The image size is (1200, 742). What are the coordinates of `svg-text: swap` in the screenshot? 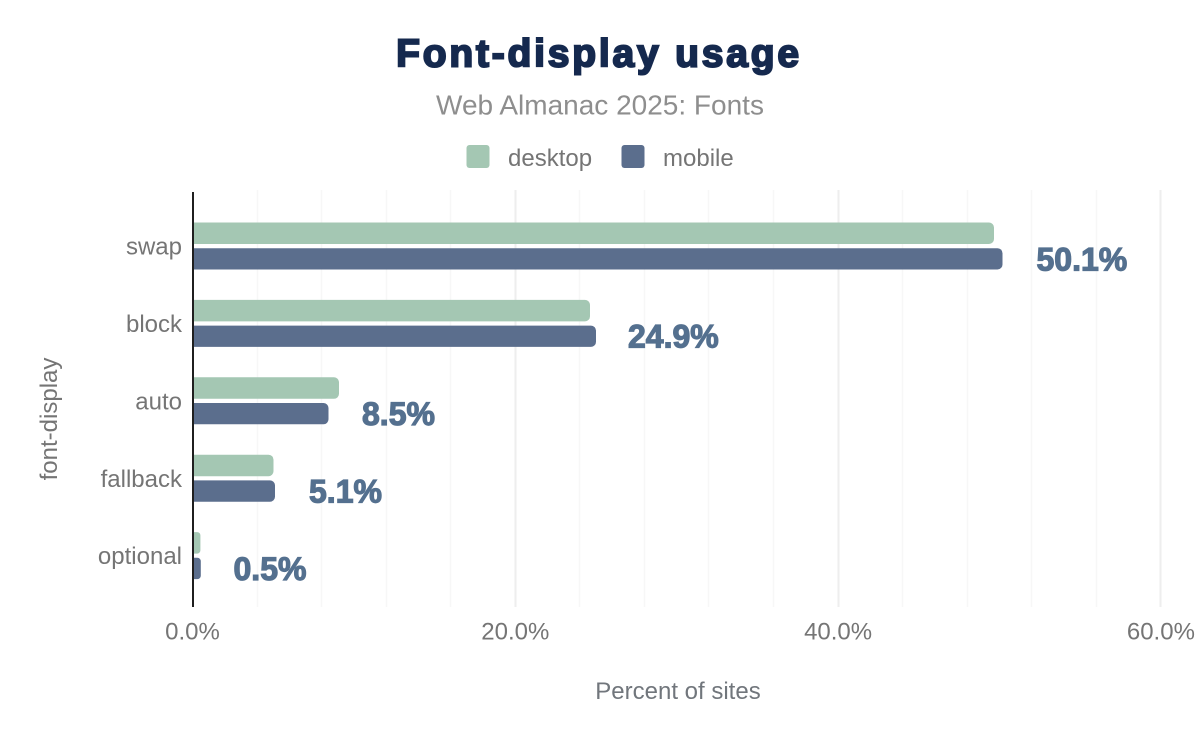 It's located at (154, 247).